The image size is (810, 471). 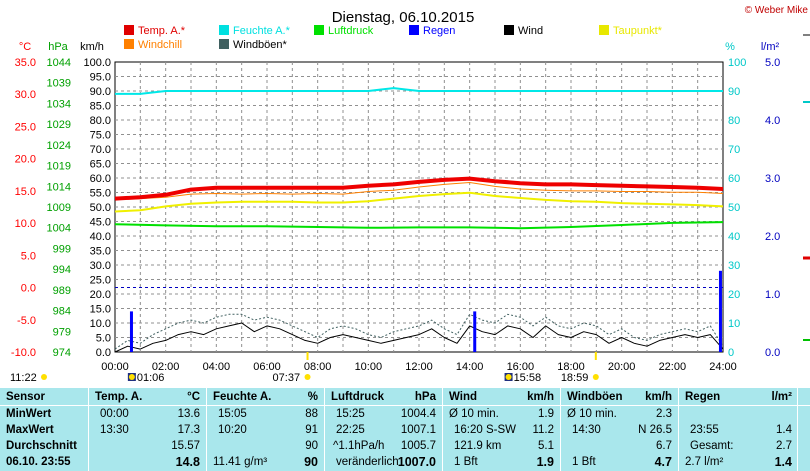 I want to click on rain-value: 2.7, so click(x=784, y=446).